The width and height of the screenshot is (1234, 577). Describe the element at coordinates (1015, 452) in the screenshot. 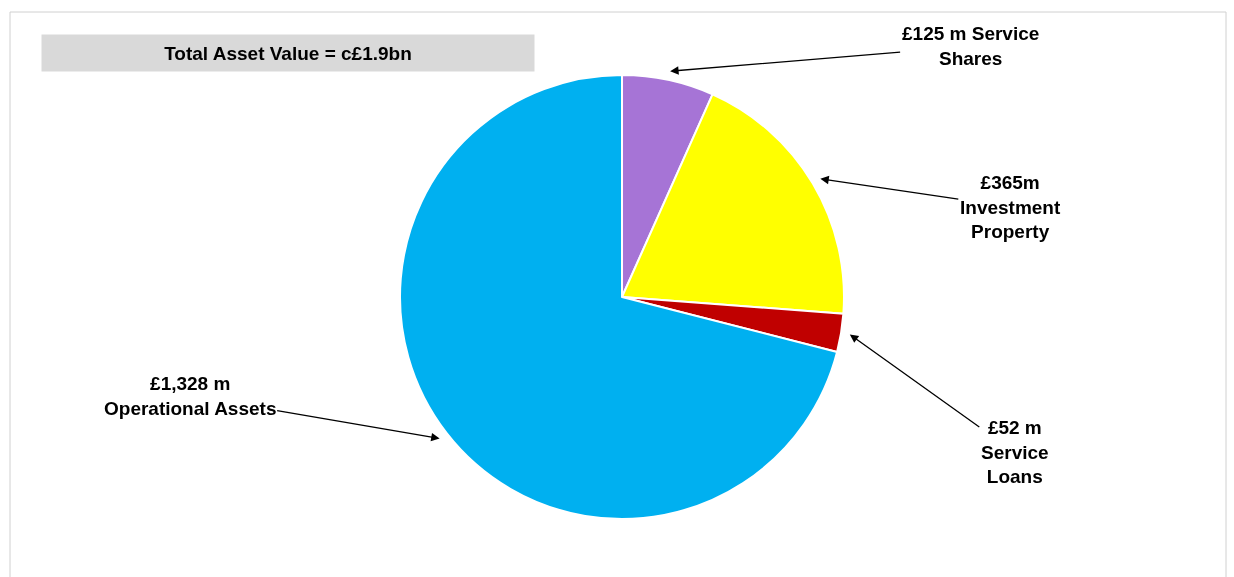

I see `slice-label: £52 m Service Loans` at that location.